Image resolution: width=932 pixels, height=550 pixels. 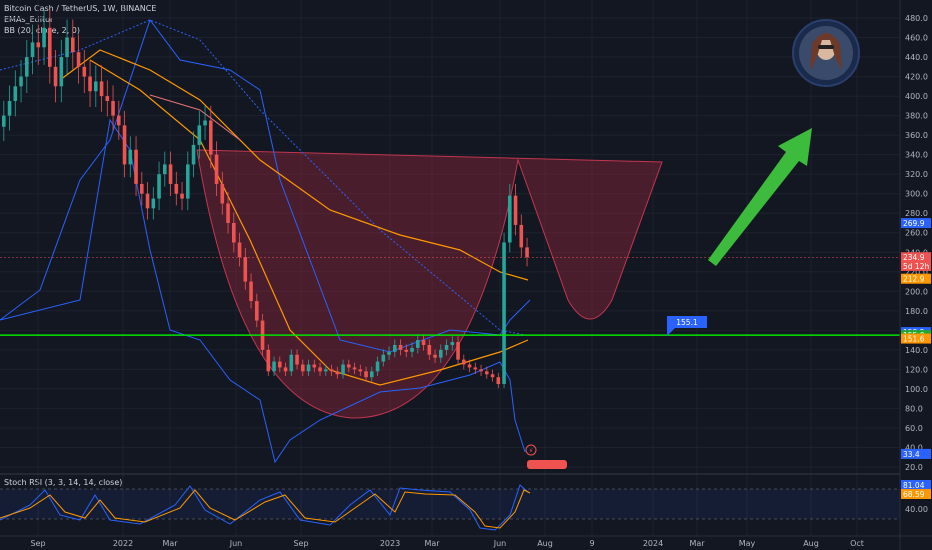 I want to click on dividend-badges, so click(x=547, y=464).